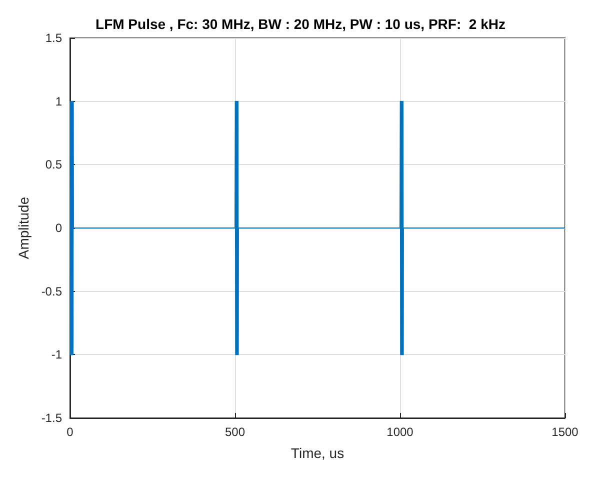  What do you see at coordinates (301, 24) in the screenshot?
I see `chart-title: LFM Pulse , Fc: 30 MHz, BW : 20 MHz, PW : 10 us, PRF: 2 kHz` at bounding box center [301, 24].